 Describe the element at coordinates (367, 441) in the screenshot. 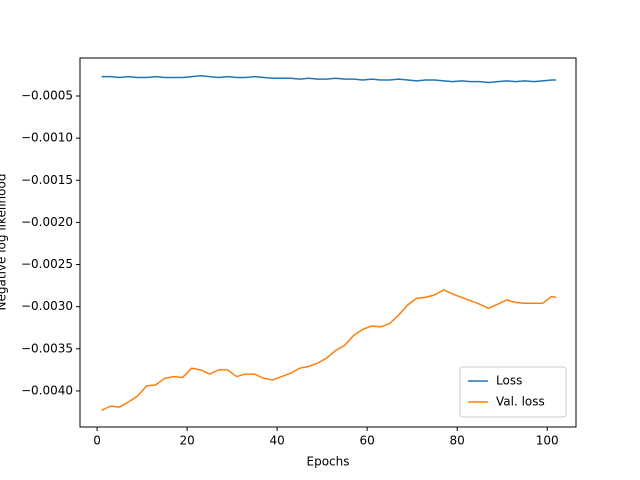

I see `x-tick-label: 60` at that location.